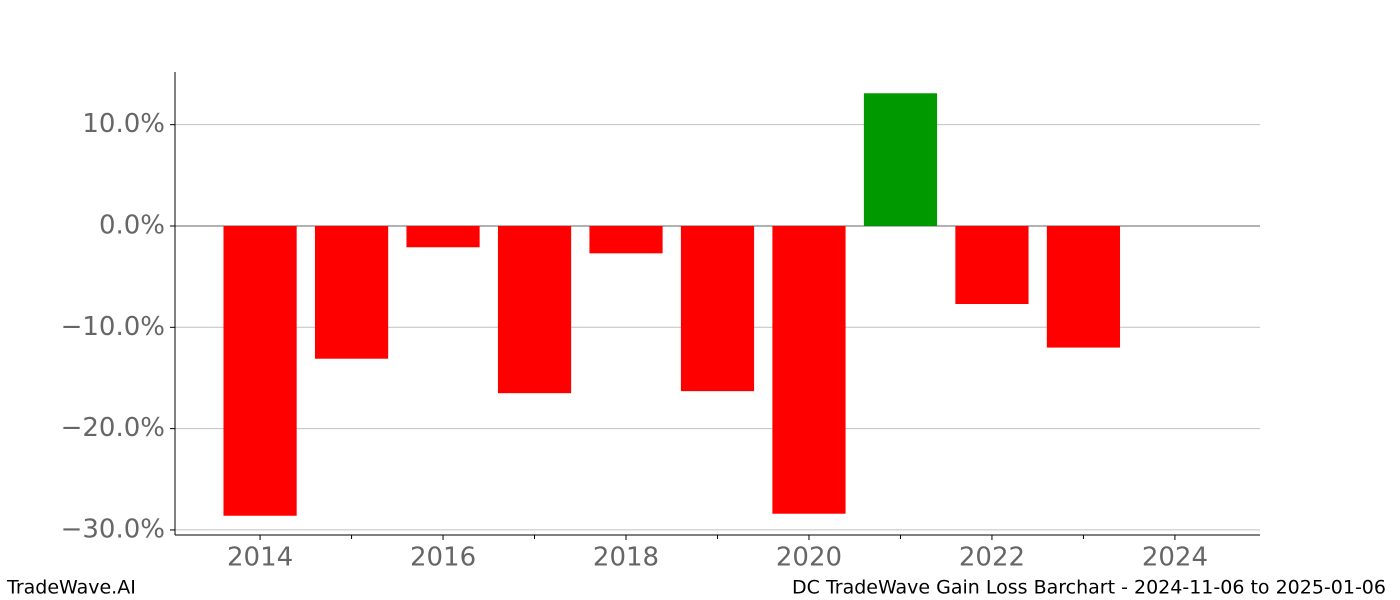 The image size is (1400, 600). Describe the element at coordinates (809, 558) in the screenshot. I see `x-tick-label: 2020` at that location.